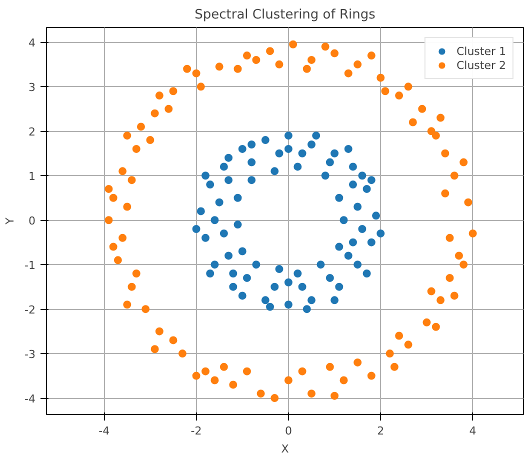 The image size is (528, 458). Describe the element at coordinates (285, 15) in the screenshot. I see `chart-title: Spectral Clustering of Rings` at that location.